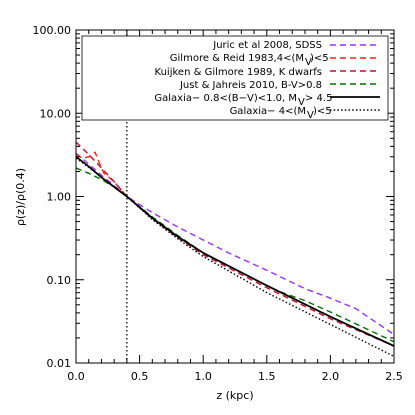  Describe the element at coordinates (301, 102) in the screenshot. I see `legend-label-galaxia-1-sub: V` at that location.